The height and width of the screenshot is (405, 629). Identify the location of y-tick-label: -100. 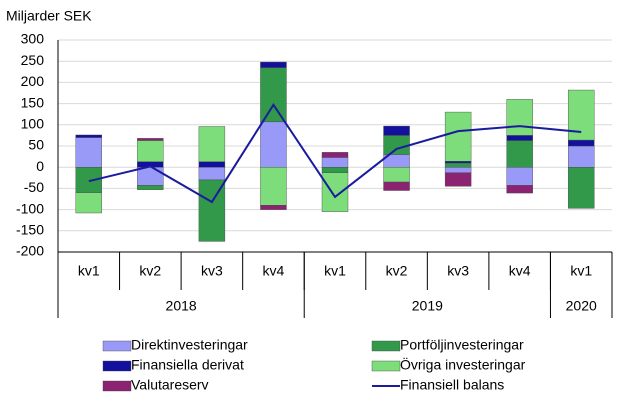
(30, 208).